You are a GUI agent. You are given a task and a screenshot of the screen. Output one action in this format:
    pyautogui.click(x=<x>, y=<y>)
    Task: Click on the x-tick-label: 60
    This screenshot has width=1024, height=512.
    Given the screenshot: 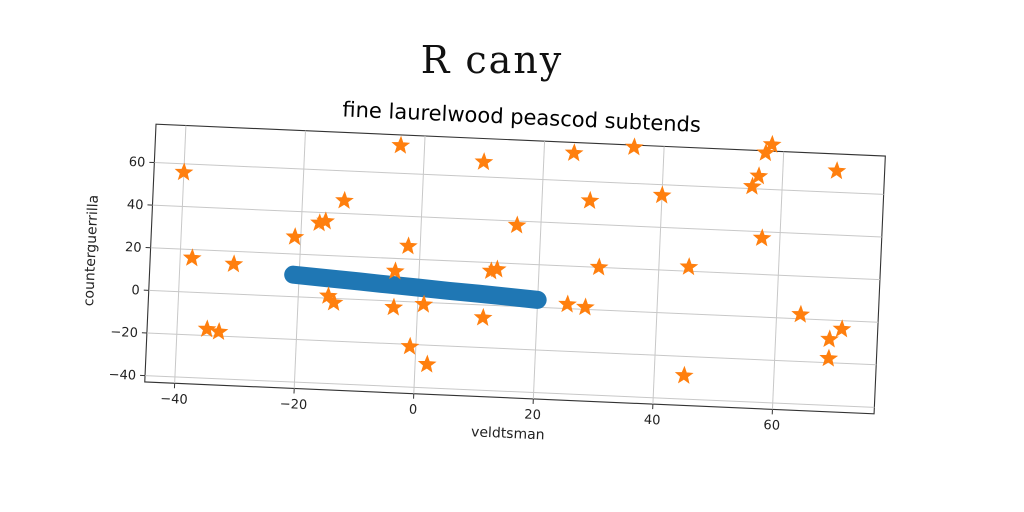 What is the action you would take?
    pyautogui.click(x=771, y=426)
    